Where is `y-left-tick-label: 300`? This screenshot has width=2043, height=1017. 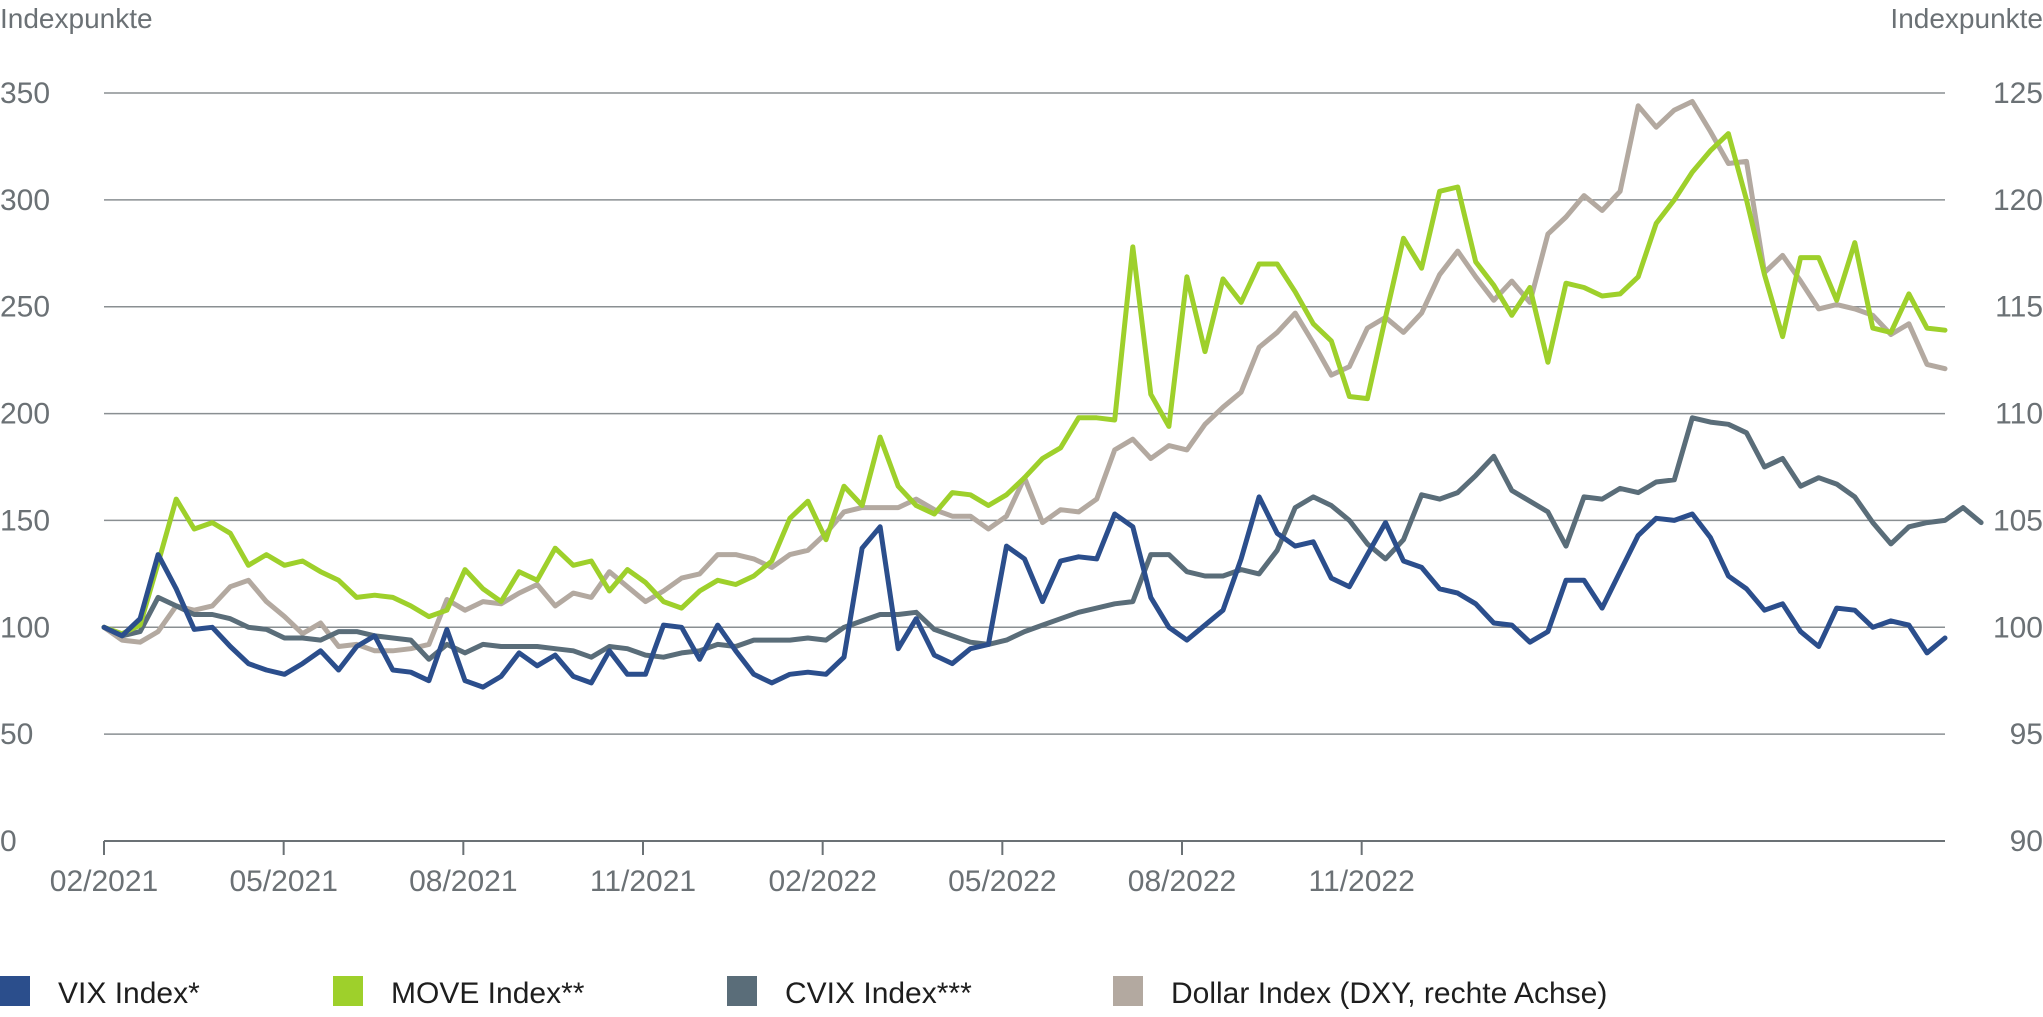
y-left-tick-label: 300 is located at coordinates (25, 200).